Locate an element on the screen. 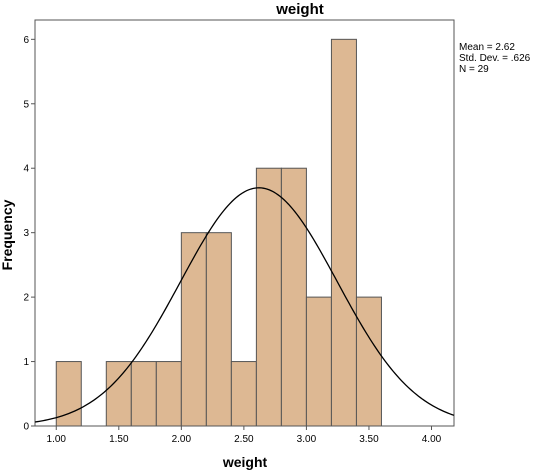 This screenshot has width=536, height=471. x-axis-label: weight is located at coordinates (245, 462).